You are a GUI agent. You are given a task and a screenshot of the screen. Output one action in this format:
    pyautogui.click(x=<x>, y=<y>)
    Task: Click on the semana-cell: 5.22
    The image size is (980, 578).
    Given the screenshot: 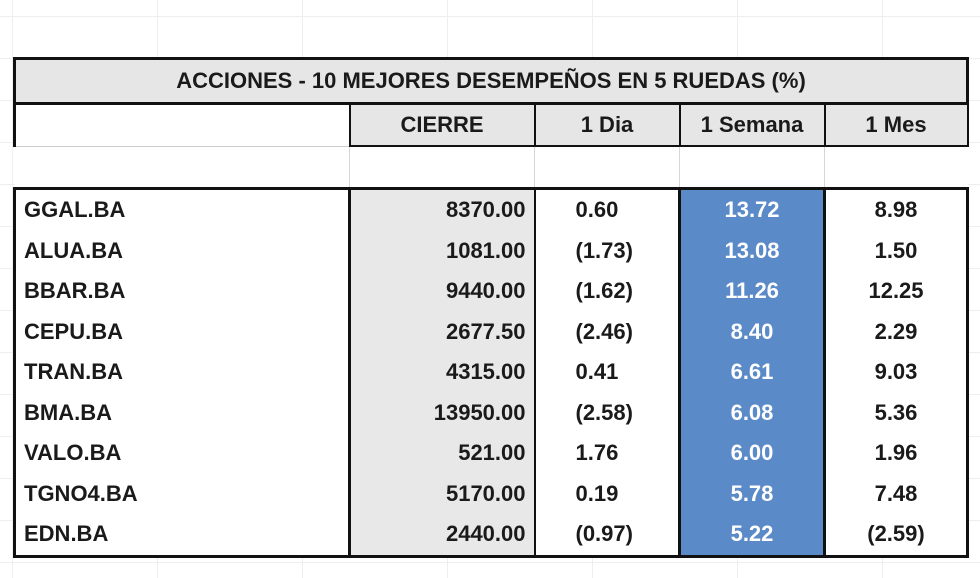 What is the action you would take?
    pyautogui.click(x=752, y=536)
    